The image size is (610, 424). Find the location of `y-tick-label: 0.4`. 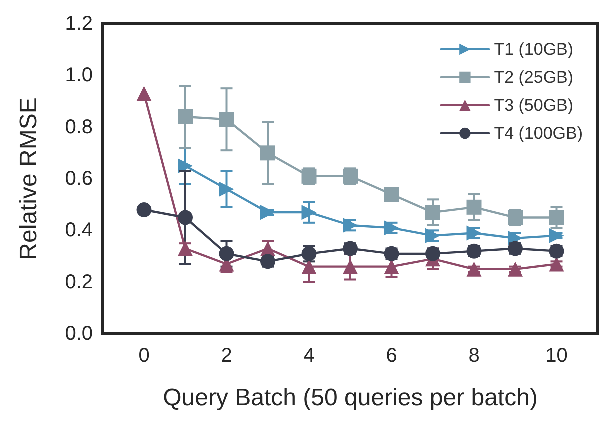

y-tick-label: 0.4 is located at coordinates (79, 231).